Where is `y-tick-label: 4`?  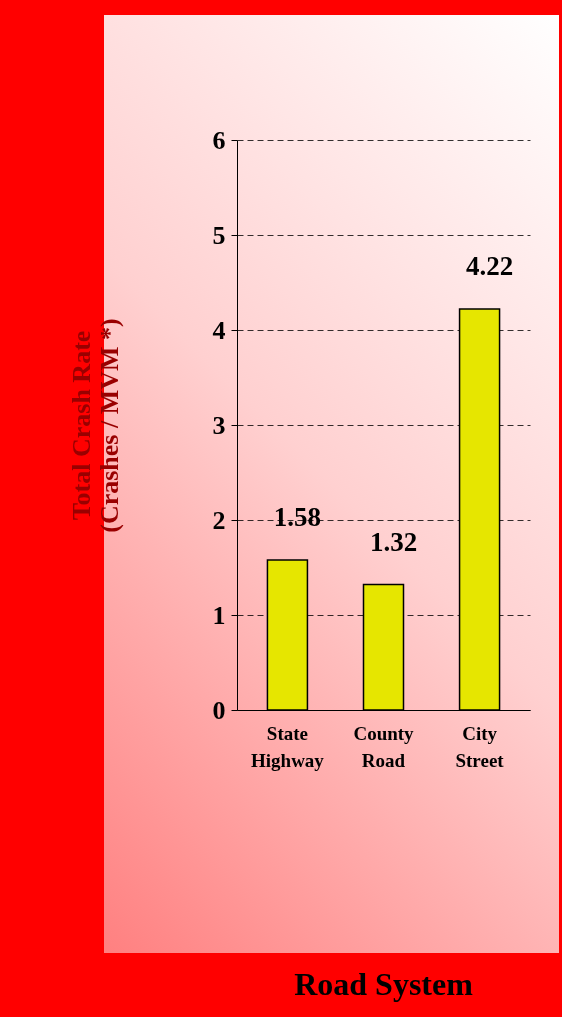
y-tick-label: 4 is located at coordinates (219, 330).